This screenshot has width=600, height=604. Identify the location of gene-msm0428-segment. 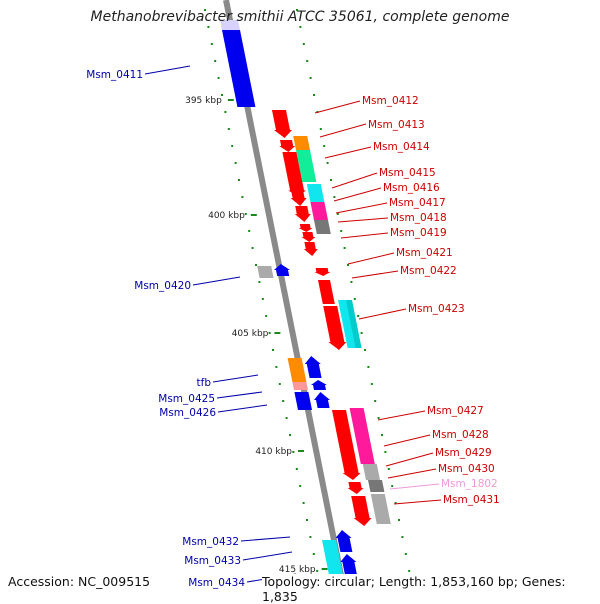
(362, 436).